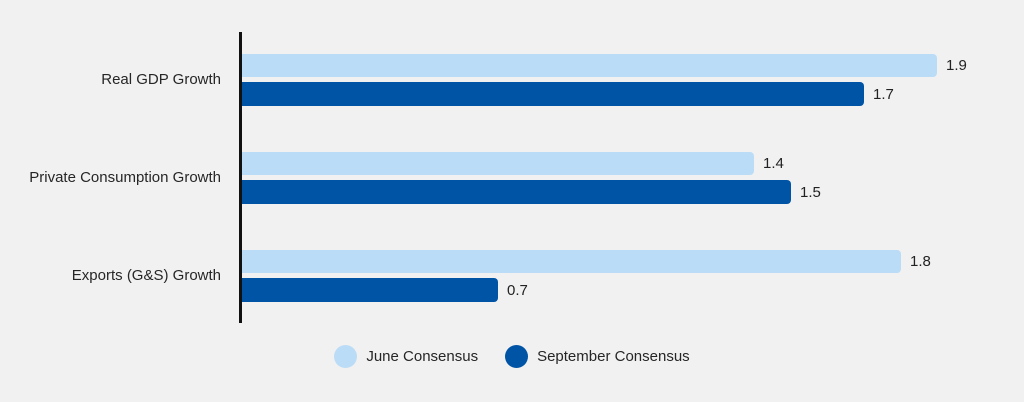 This screenshot has width=1024, height=402. What do you see at coordinates (773, 163) in the screenshot?
I see `bar-value-label: 1.4` at bounding box center [773, 163].